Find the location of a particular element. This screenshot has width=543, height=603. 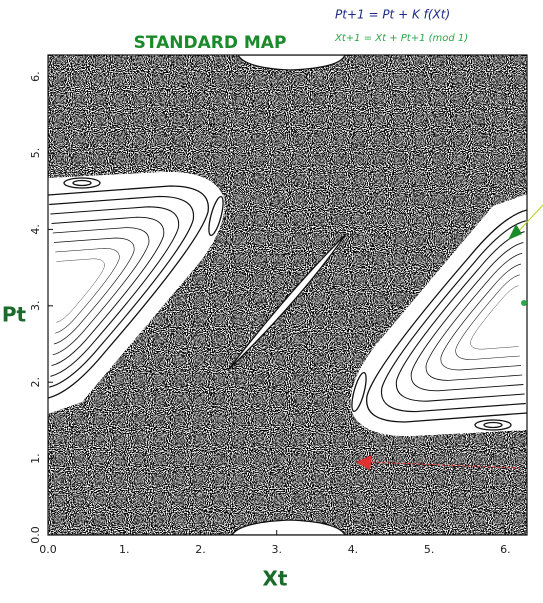

x-tick-label: 6. is located at coordinates (505, 549).